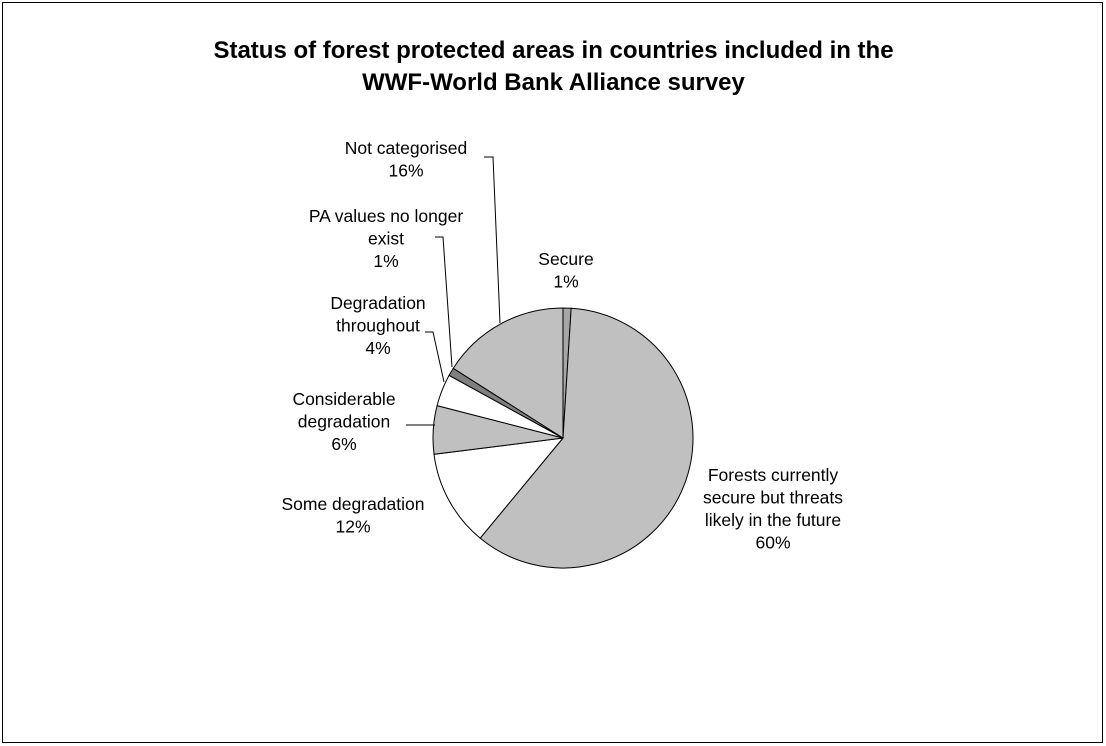  I want to click on slice-label-7: Not categorised 16%, so click(406, 159).